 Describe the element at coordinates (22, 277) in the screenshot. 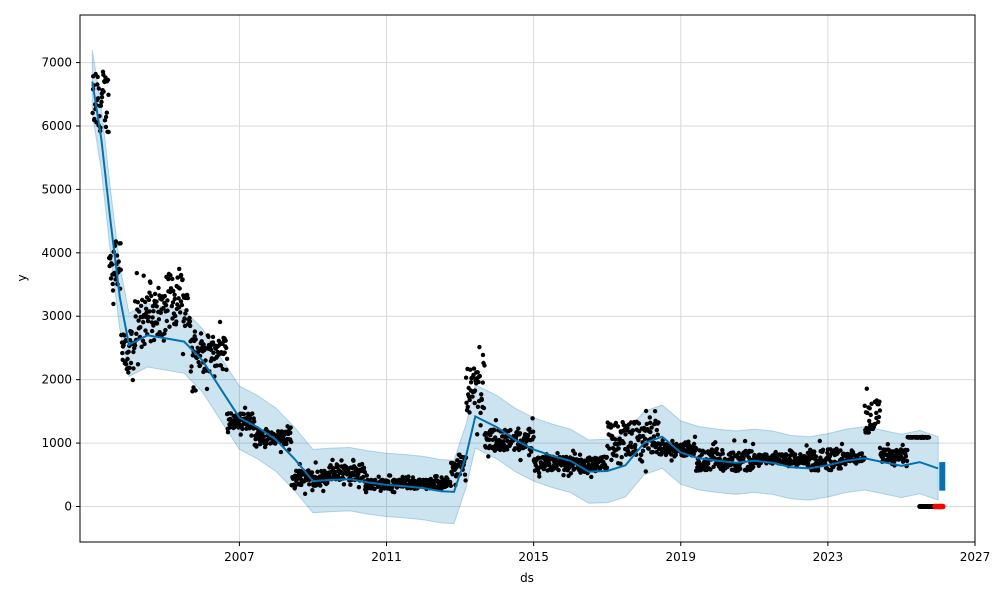

I see `y-axis-title: y` at that location.